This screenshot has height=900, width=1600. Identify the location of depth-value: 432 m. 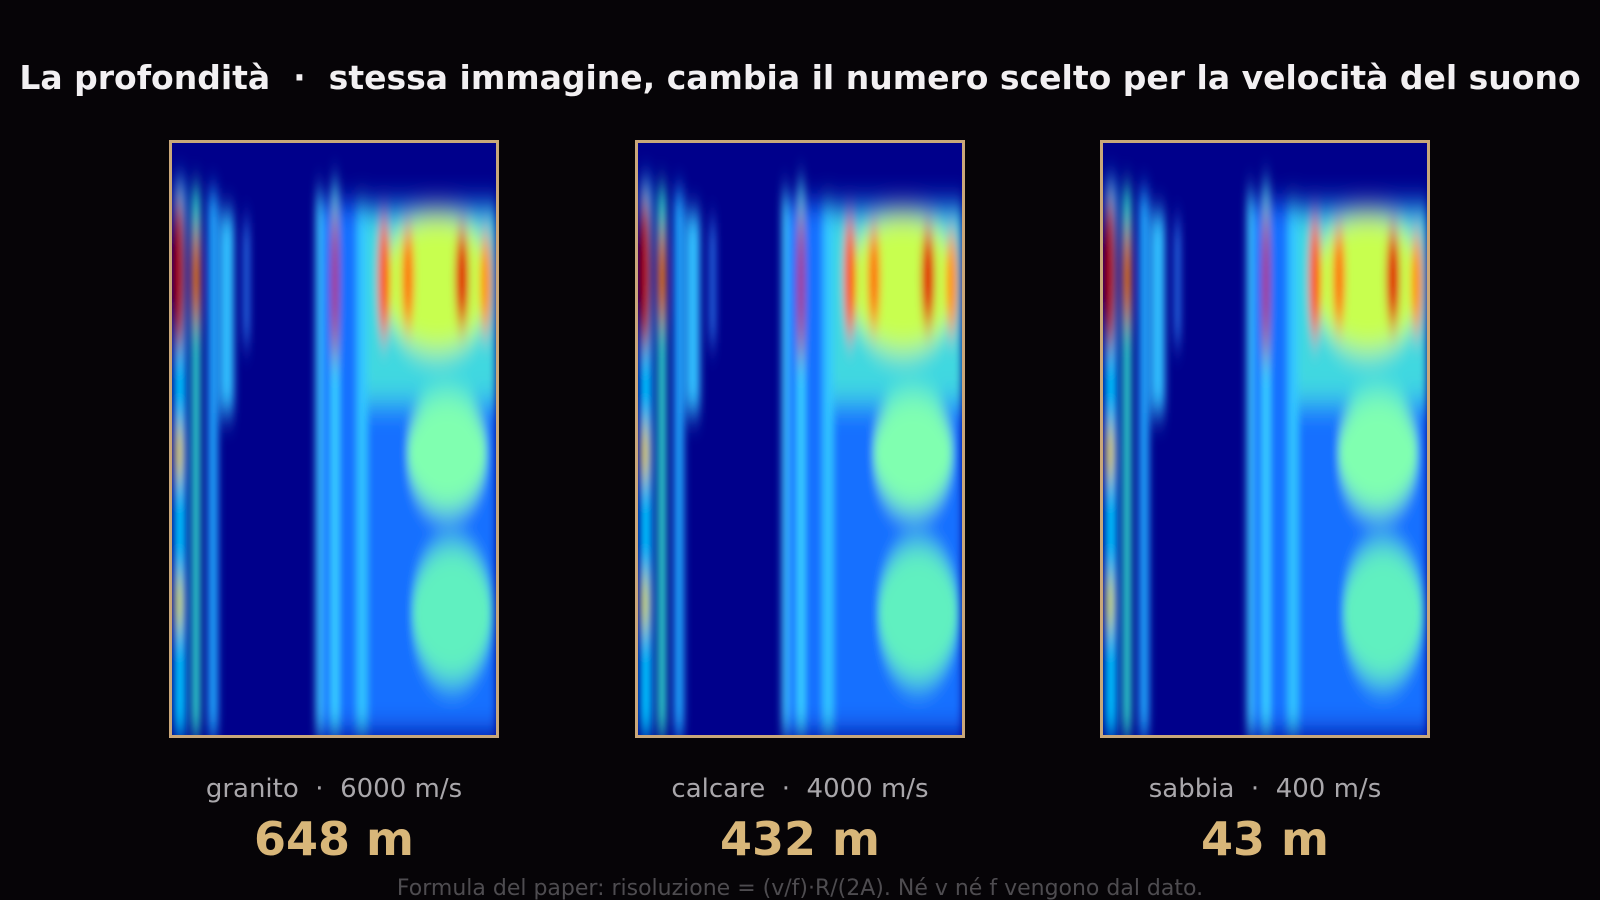
(800, 839).